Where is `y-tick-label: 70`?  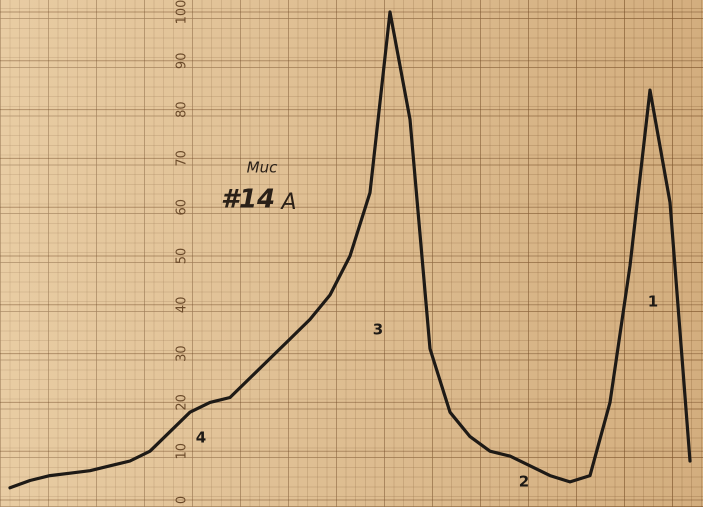
y-tick-label: 70 is located at coordinates (182, 158).